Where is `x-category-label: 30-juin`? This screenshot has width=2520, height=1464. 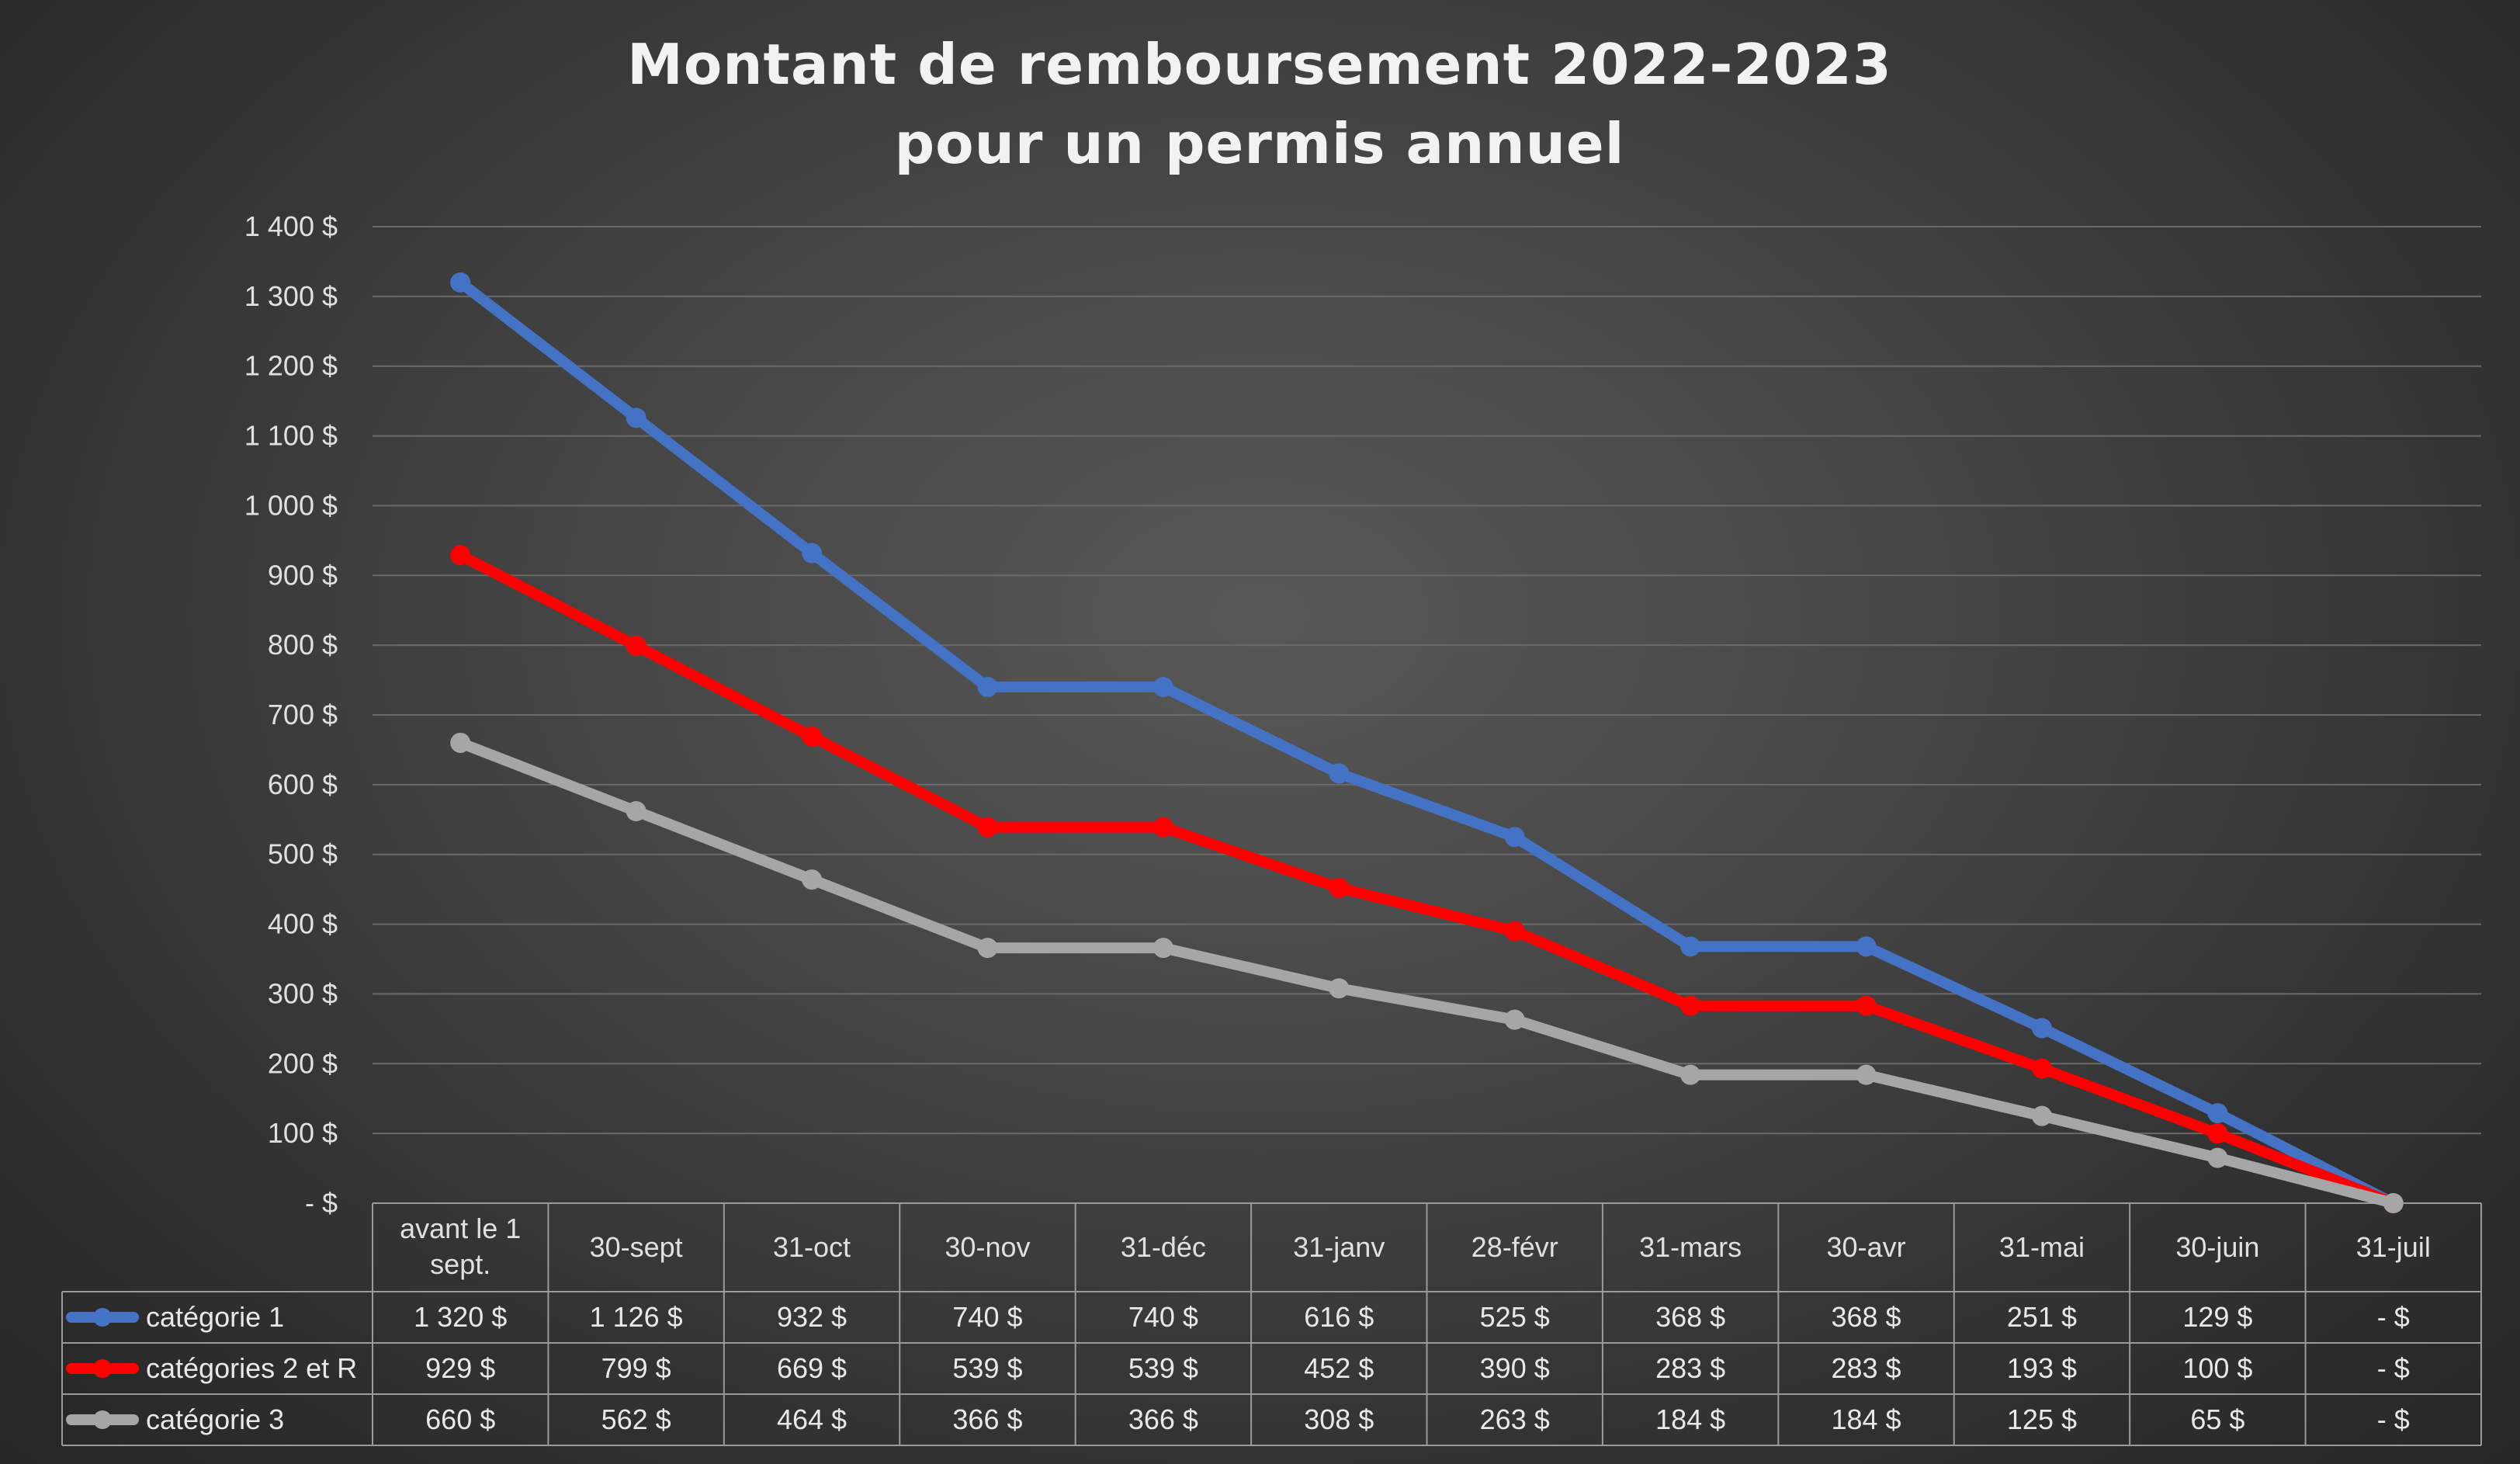 x-category-label: 30-juin is located at coordinates (2217, 1247).